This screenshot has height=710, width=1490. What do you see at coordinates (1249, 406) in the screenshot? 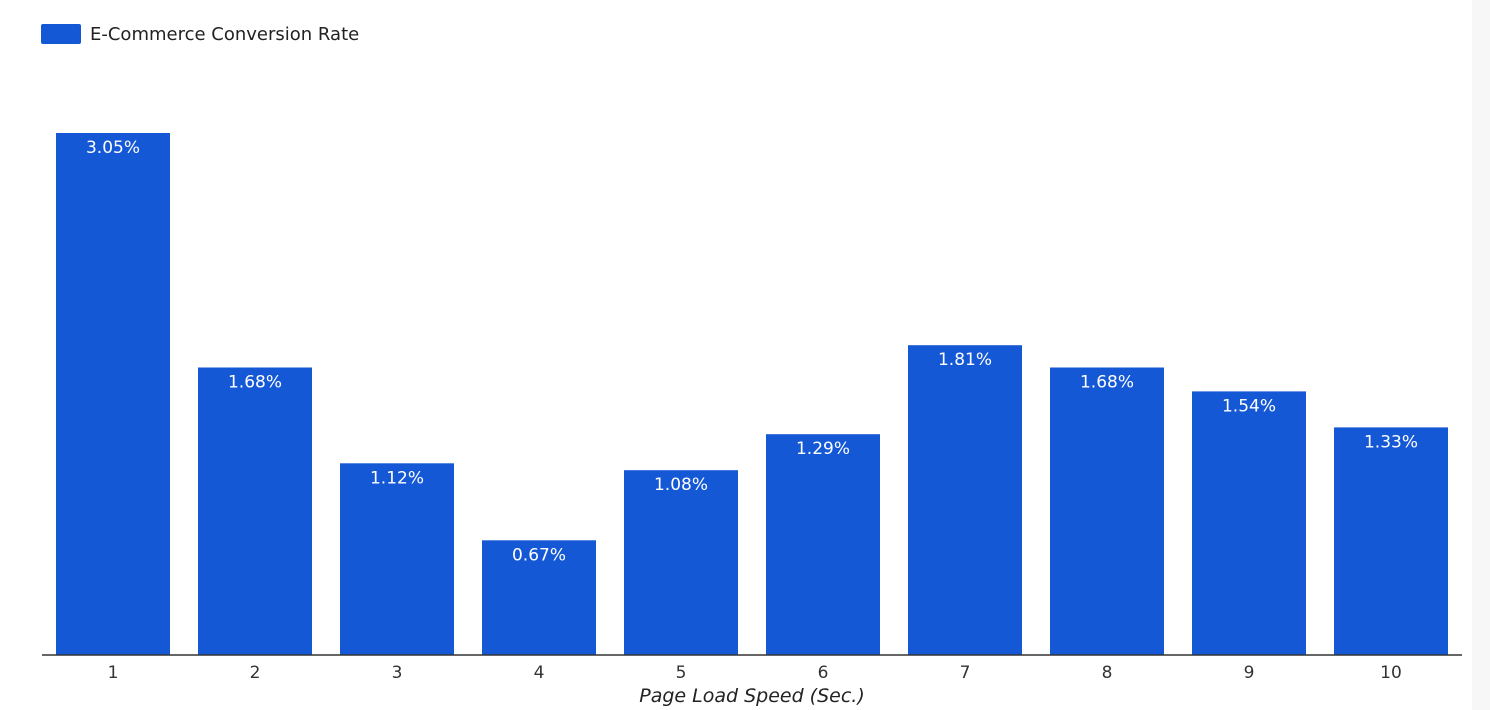
I see `data-label-9: 1.54%` at bounding box center [1249, 406].